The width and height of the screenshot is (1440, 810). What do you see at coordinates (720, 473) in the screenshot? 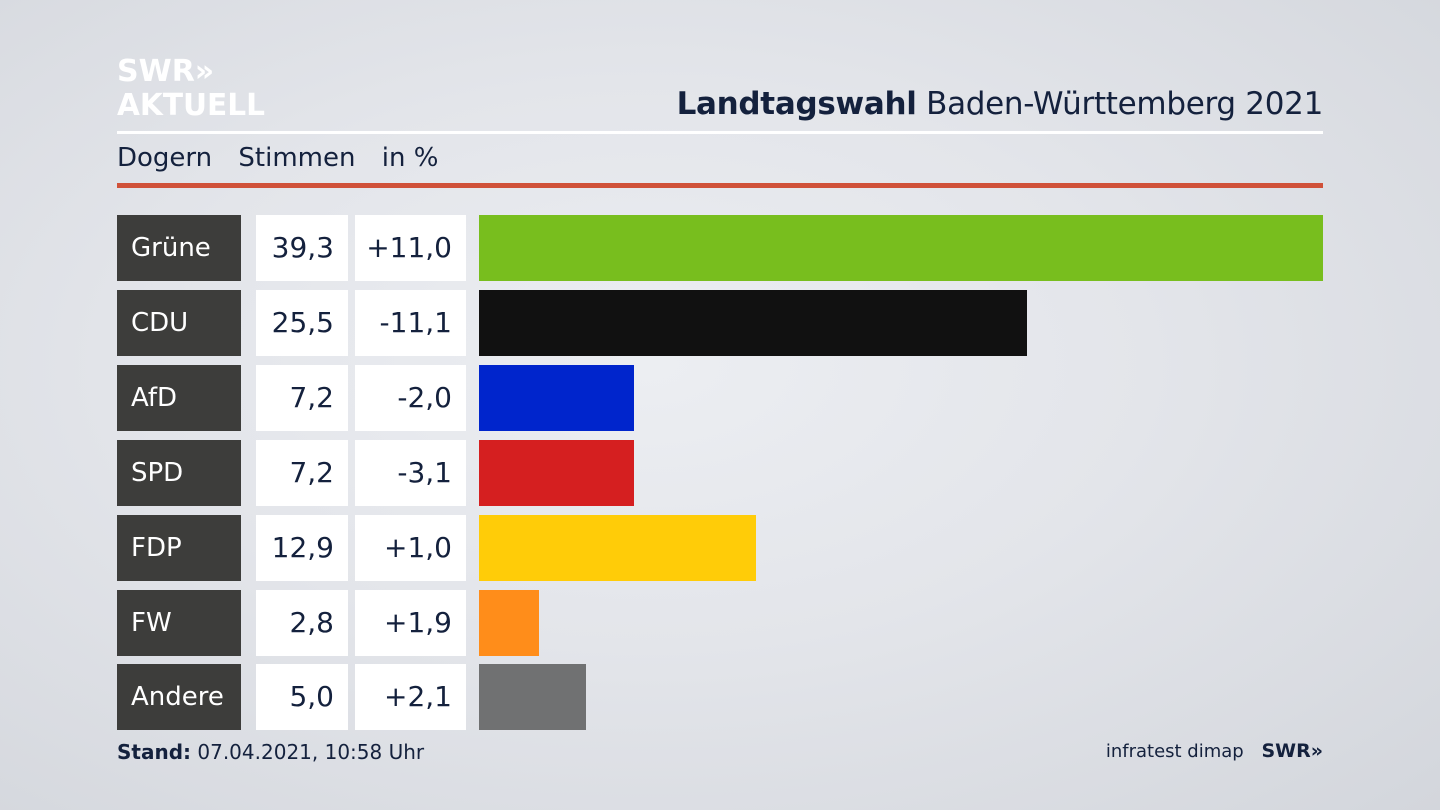
I see `result-row: SPD 7,2 -3,1` at bounding box center [720, 473].